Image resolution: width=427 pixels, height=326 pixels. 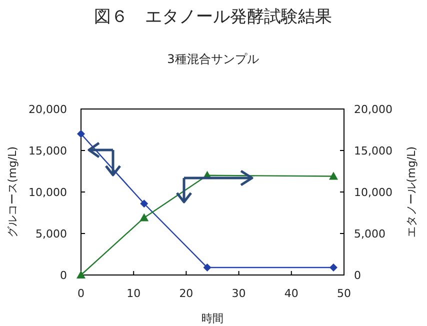 I want to click on y2-tick-label: 0, so click(x=357, y=275).